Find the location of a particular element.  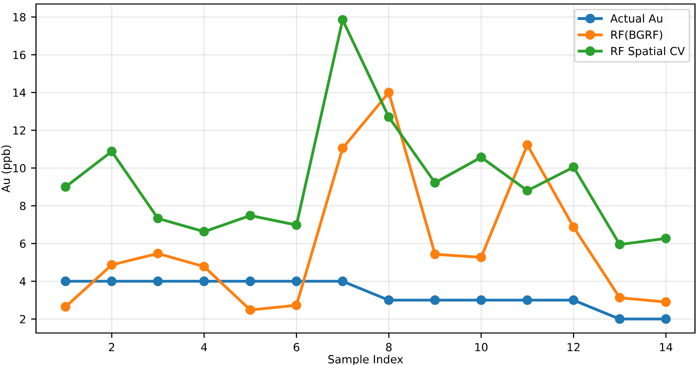

legend-label: RF Spatial CV is located at coordinates (648, 52).